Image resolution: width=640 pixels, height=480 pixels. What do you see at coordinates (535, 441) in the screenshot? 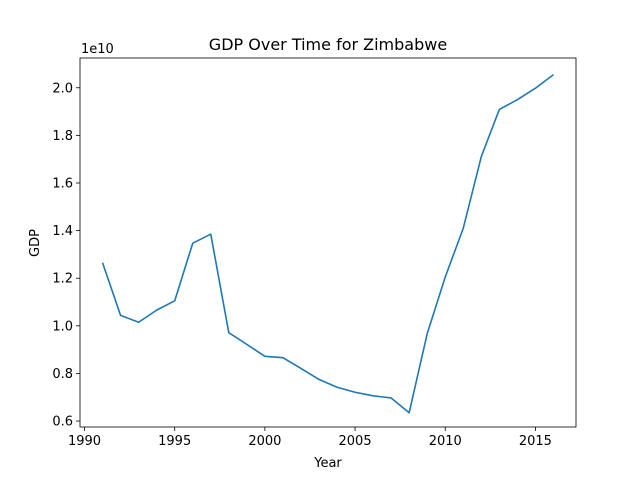
I see `x-tick-label-2015: 2015` at bounding box center [535, 441].